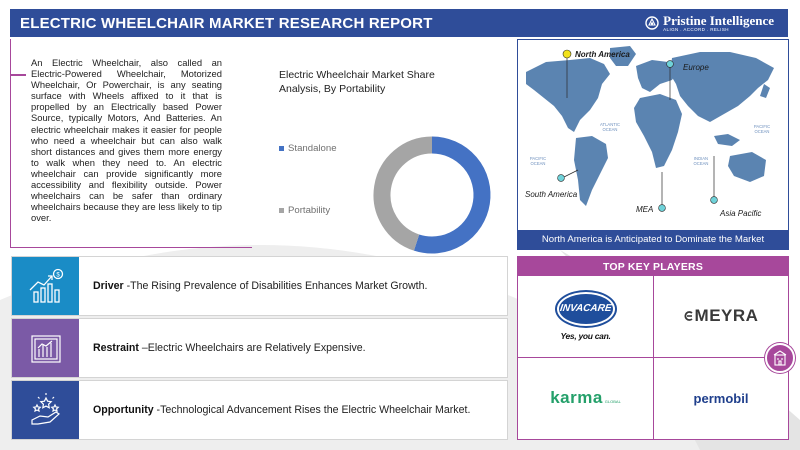  I want to click on marker-south-america, so click(561, 178).